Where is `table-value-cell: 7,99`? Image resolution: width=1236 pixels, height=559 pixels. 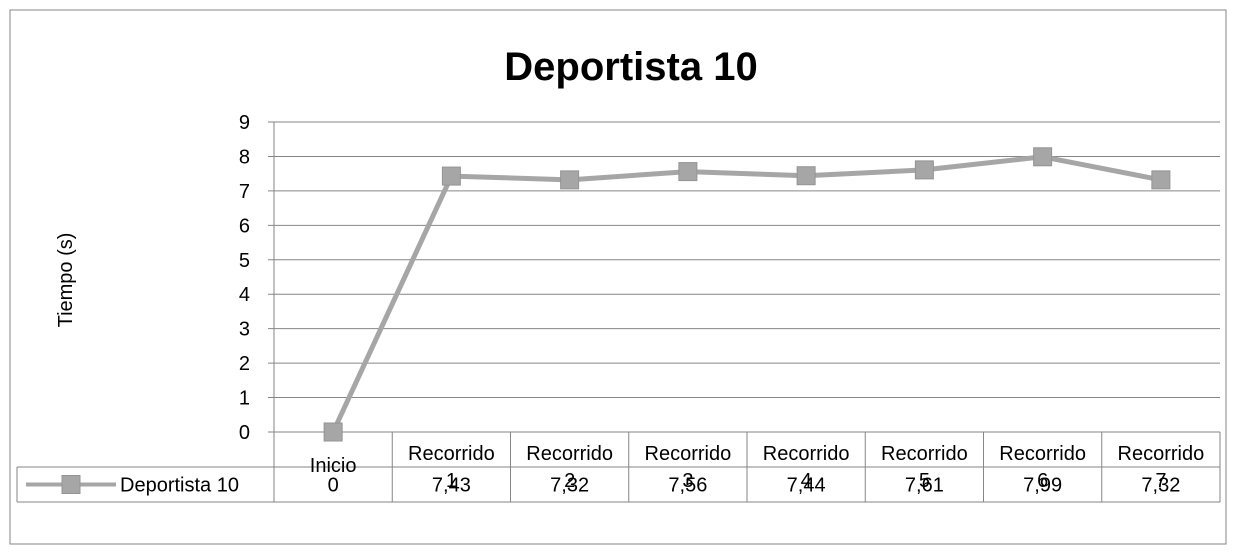
table-value-cell: 7,99 is located at coordinates (1042, 486).